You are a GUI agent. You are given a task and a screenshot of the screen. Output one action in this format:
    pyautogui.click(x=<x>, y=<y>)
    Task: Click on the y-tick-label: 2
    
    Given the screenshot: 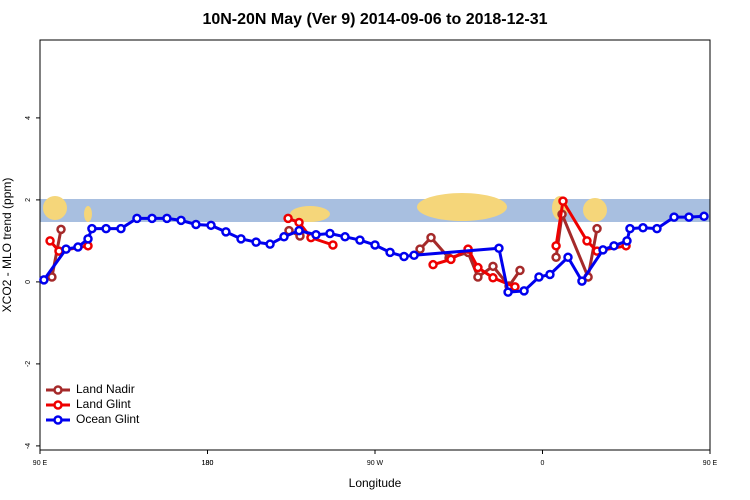 What is the action you would take?
    pyautogui.click(x=28, y=200)
    